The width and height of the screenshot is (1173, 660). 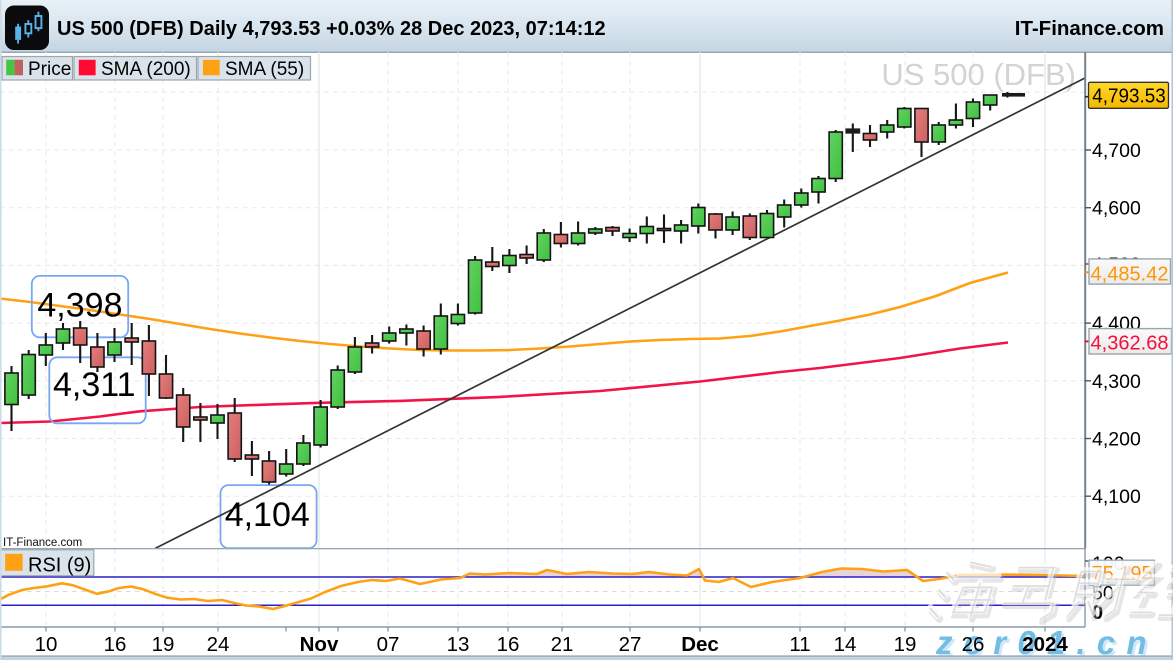 What do you see at coordinates (49, 69) in the screenshot?
I see `svg-text: Price` at bounding box center [49, 69].